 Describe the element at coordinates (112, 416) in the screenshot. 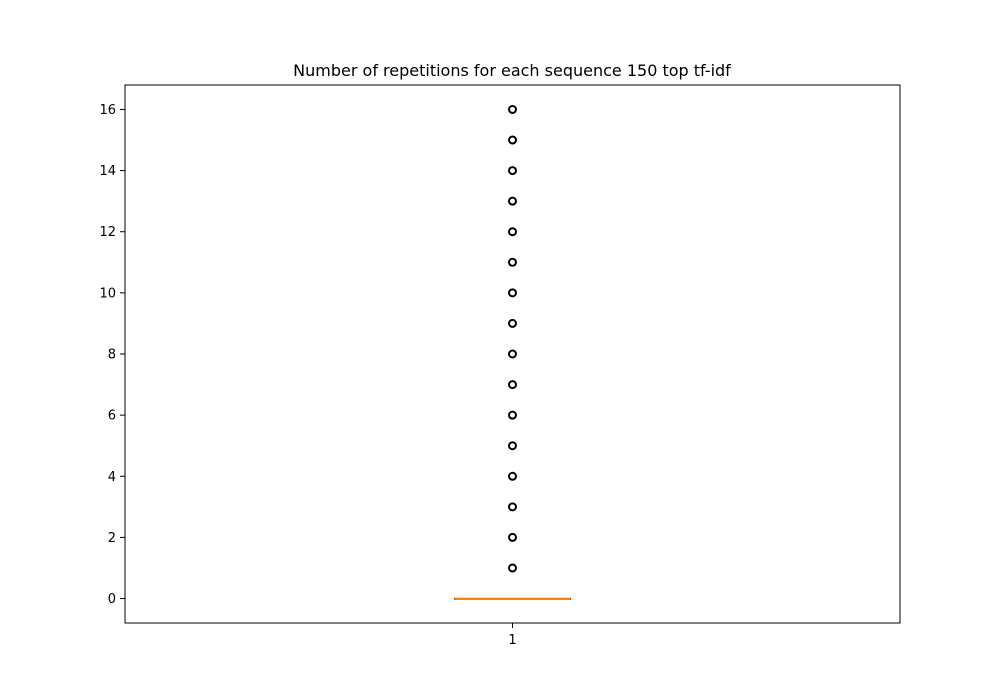

I see `y-tick-label: 6` at that location.